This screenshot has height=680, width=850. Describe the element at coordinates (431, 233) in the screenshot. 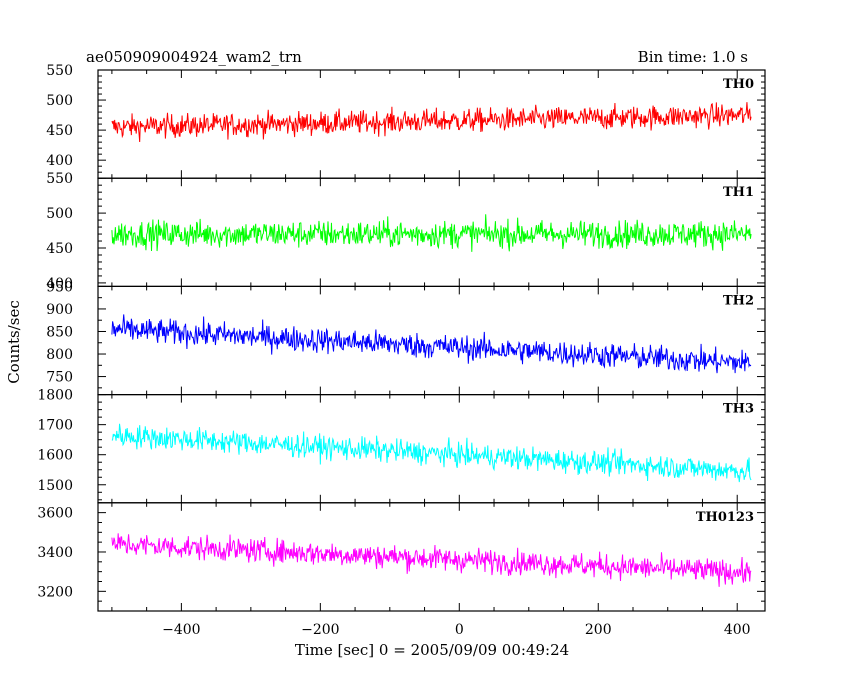

I see `series-line-th1` at that location.